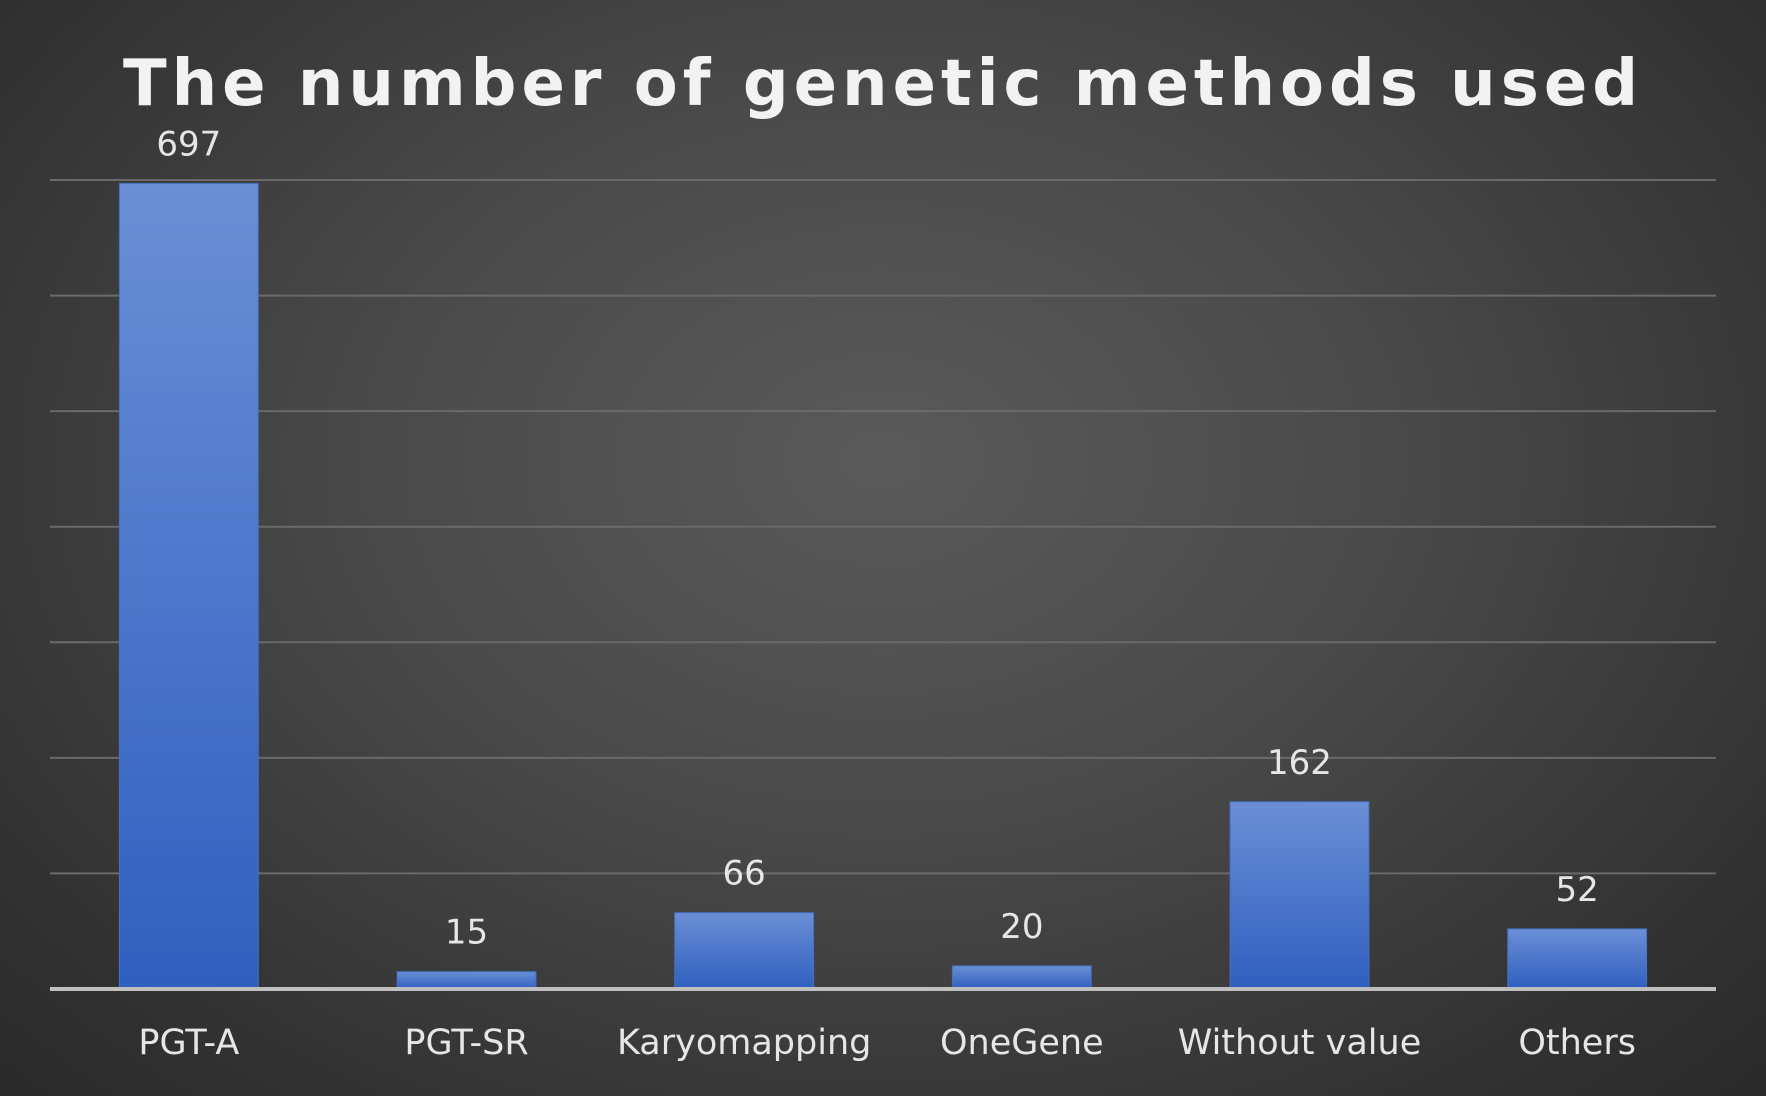 The height and width of the screenshot is (1096, 1766). I want to click on chart-title: The number of genetic methods used, so click(883, 84).